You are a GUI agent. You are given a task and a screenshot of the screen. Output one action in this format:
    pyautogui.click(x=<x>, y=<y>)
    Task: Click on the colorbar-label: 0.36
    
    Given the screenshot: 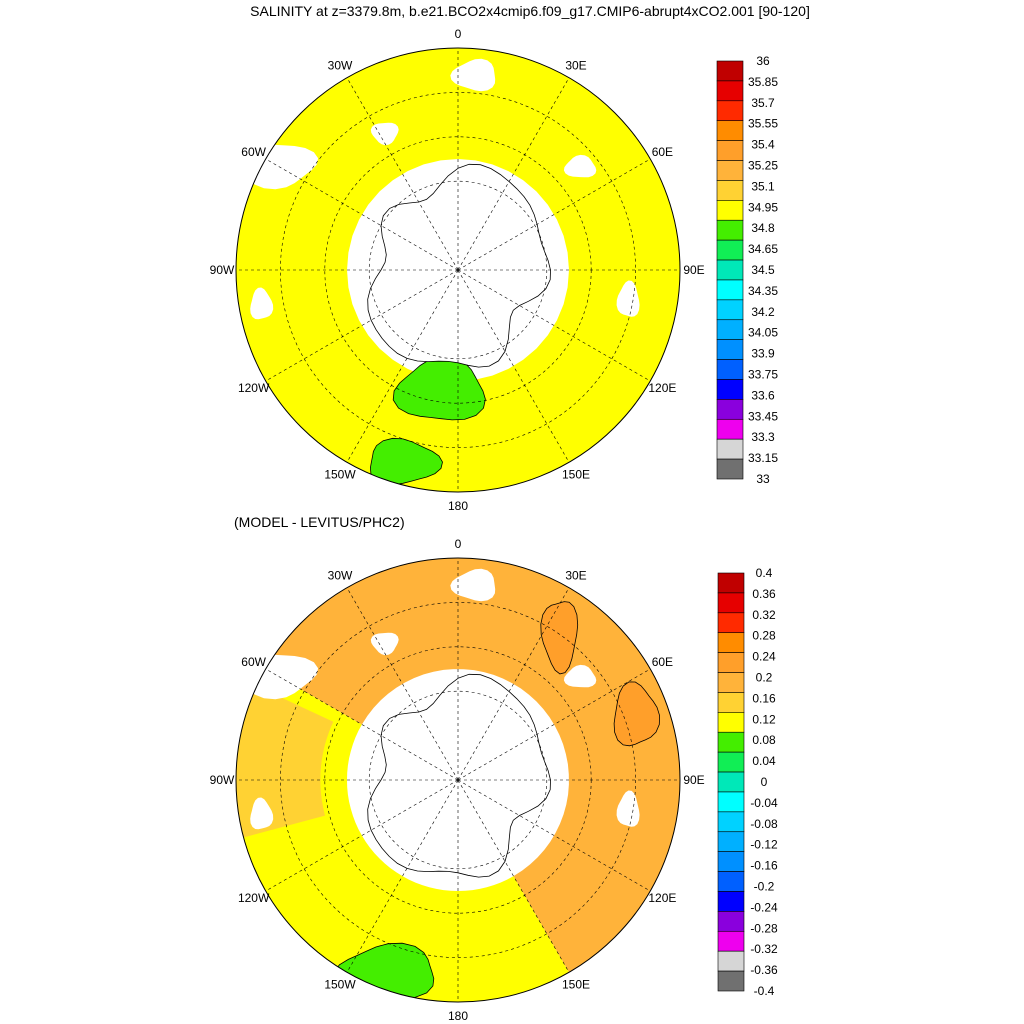 What is the action you would take?
    pyautogui.click(x=764, y=594)
    